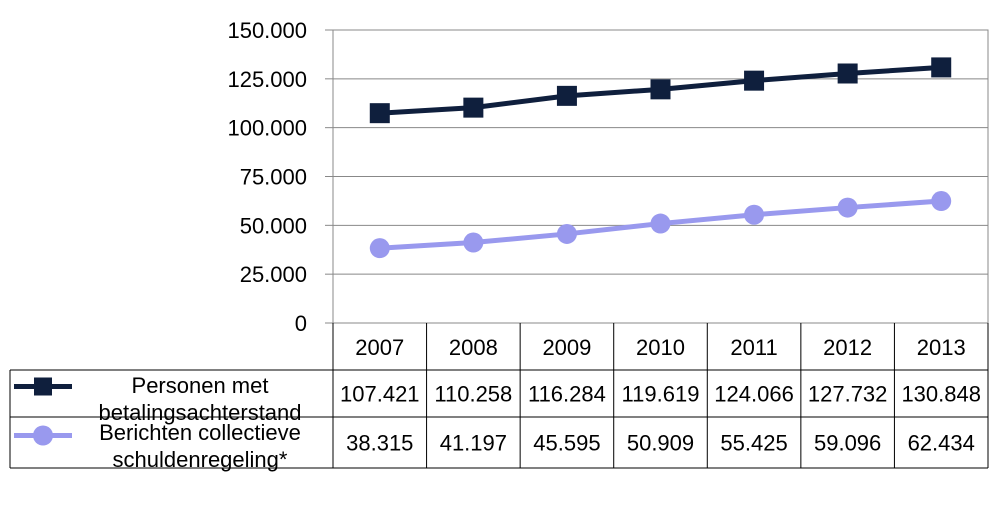  What do you see at coordinates (753, 443) in the screenshot?
I see `table-value-cell: 55.425` at bounding box center [753, 443].